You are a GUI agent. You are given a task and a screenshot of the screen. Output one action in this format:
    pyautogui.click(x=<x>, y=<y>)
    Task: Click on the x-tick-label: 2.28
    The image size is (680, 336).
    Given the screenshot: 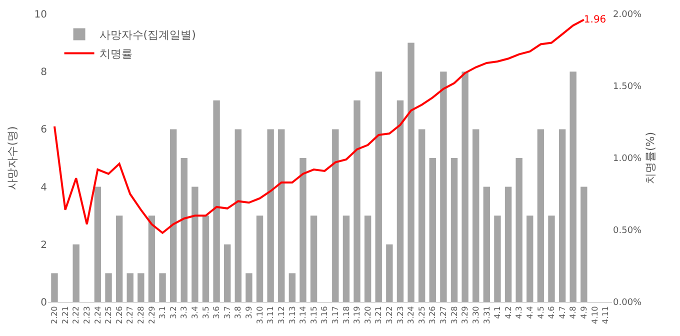 What is the action you would take?
    pyautogui.click(x=141, y=315)
    